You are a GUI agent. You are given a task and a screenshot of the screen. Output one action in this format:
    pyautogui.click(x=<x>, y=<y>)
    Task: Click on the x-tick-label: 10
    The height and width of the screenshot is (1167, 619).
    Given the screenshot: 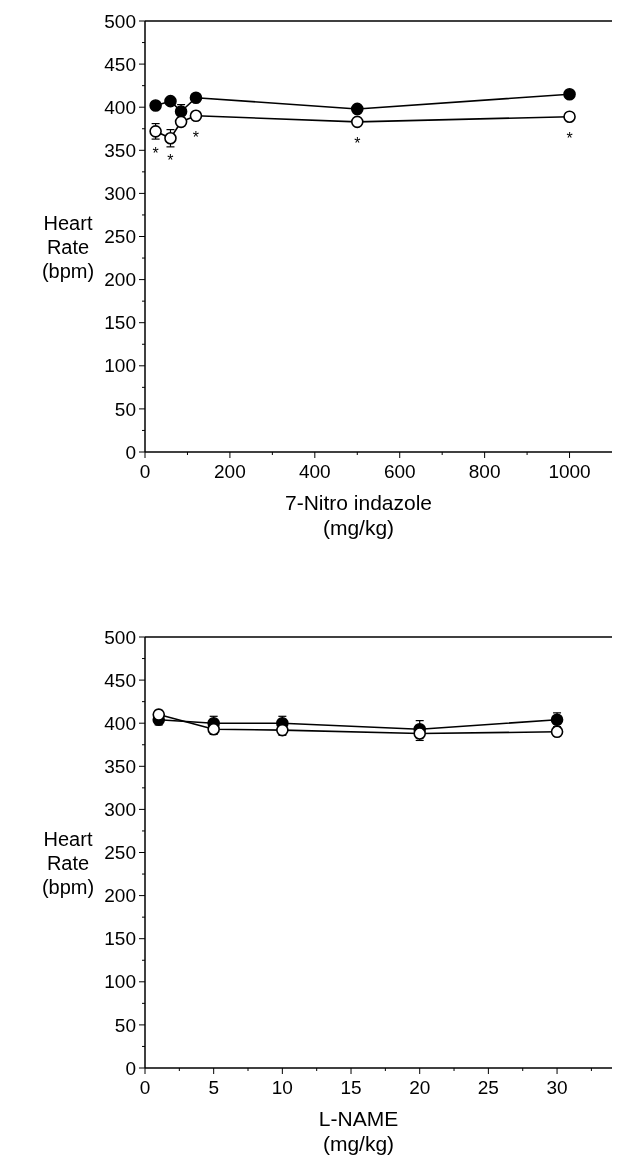 What is the action you would take?
    pyautogui.click(x=282, y=1087)
    